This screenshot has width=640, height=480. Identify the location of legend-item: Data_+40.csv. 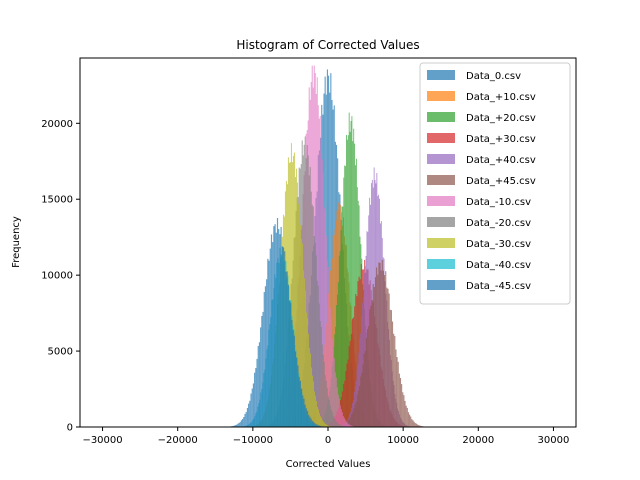
(481, 160).